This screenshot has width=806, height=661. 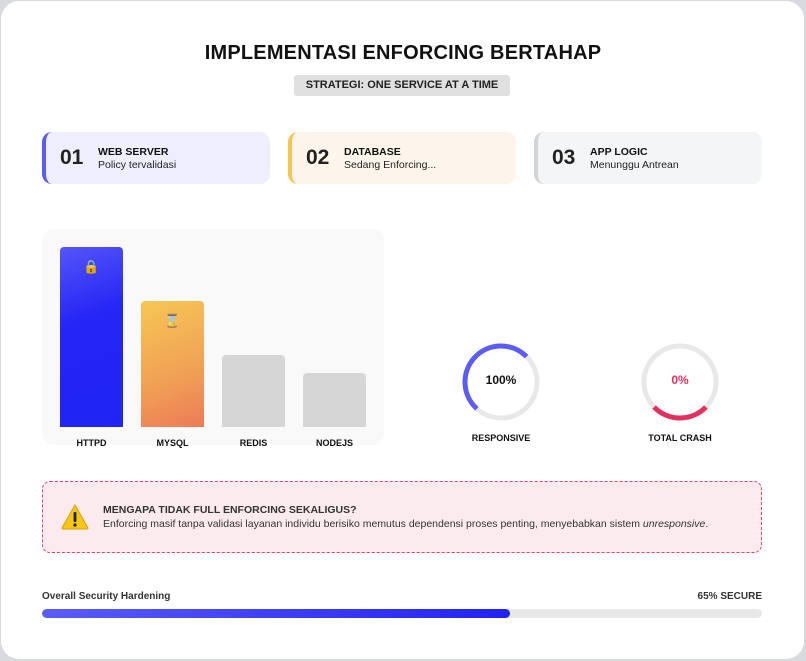 What do you see at coordinates (334, 443) in the screenshot?
I see `bar-label: NODEJS` at bounding box center [334, 443].